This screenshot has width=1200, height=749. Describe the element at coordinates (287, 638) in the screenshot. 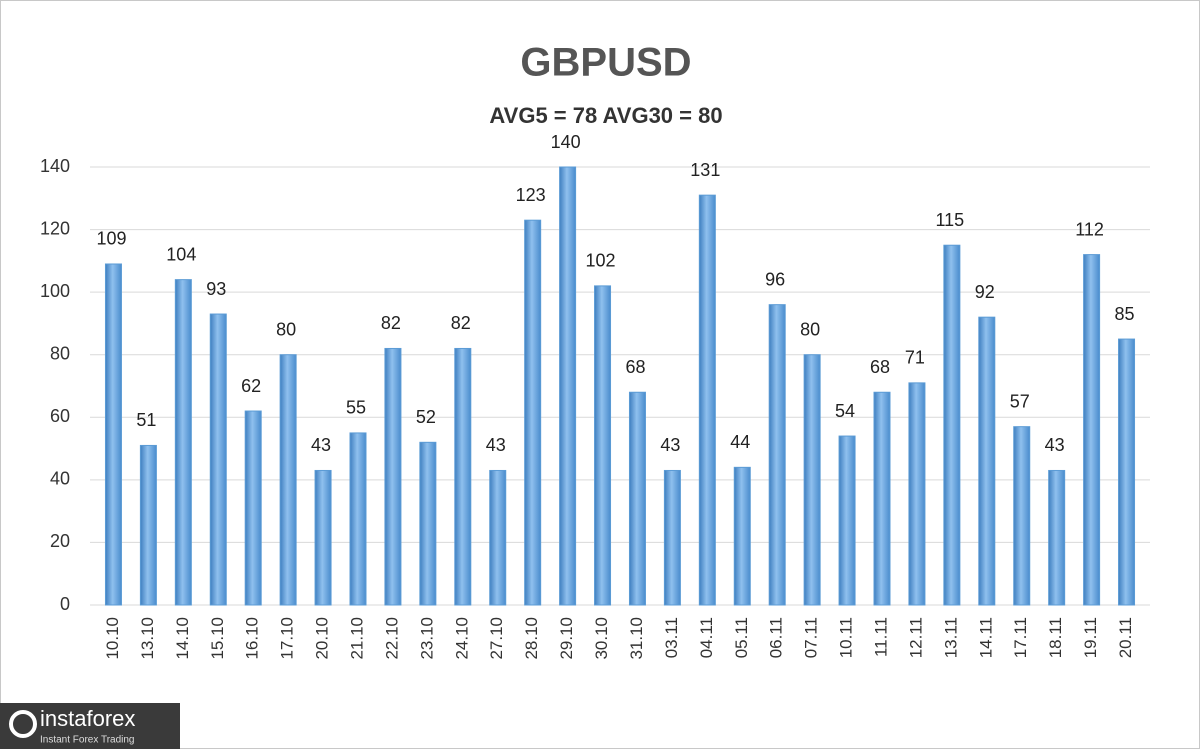

I see `x-tick-label: 17.10` at that location.